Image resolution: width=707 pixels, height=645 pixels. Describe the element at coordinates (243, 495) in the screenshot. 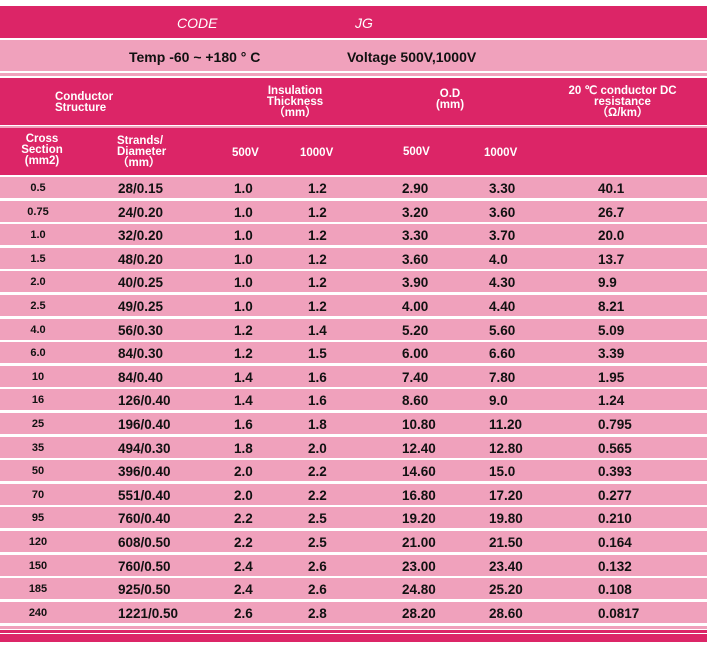

I see `insulation-500v-cell: 2.0` at that location.